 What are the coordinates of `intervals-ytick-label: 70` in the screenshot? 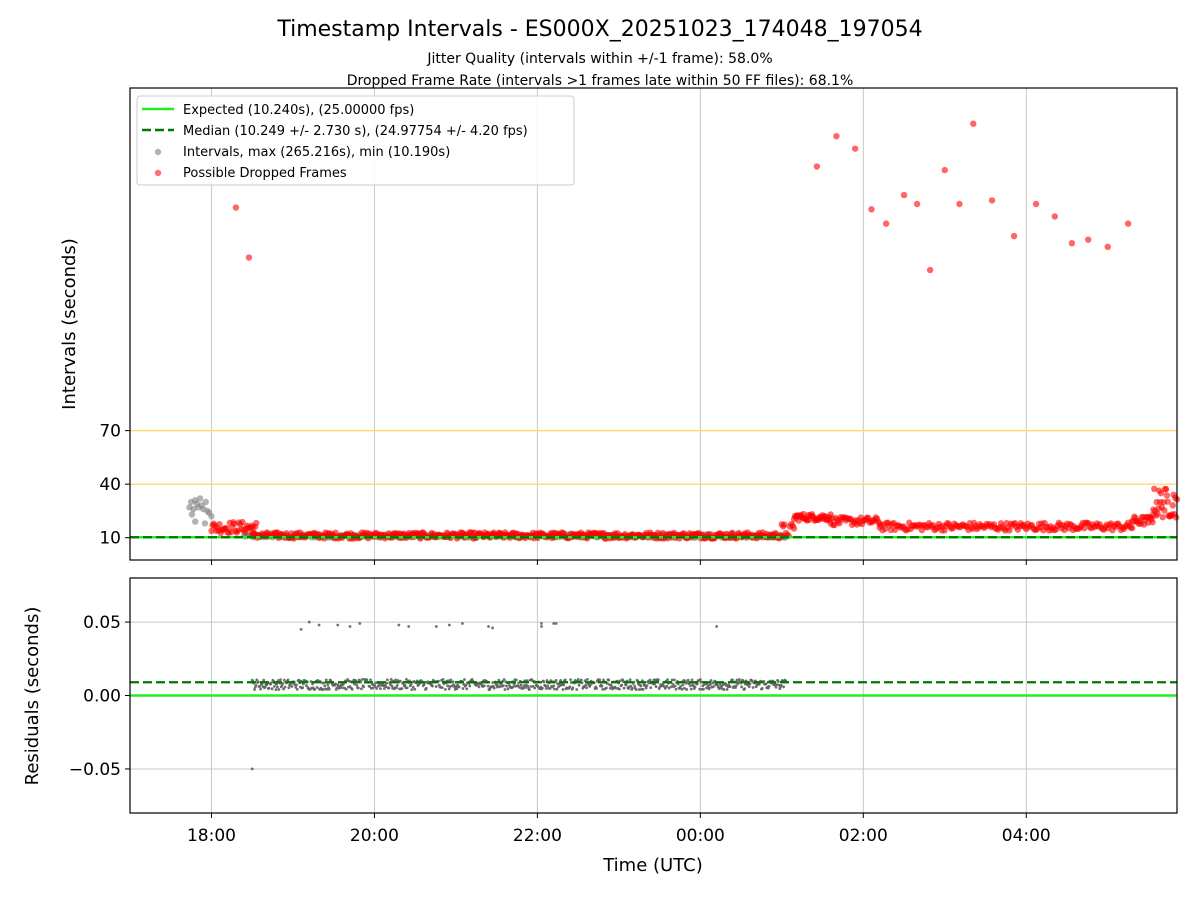 It's located at (110, 432).